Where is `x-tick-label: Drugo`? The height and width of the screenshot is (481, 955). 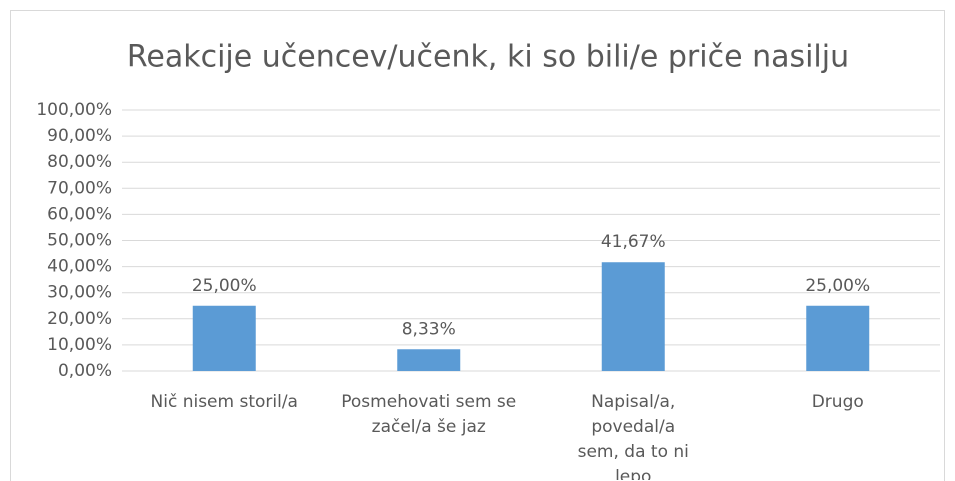
x-tick-label: Drugo is located at coordinates (837, 402).